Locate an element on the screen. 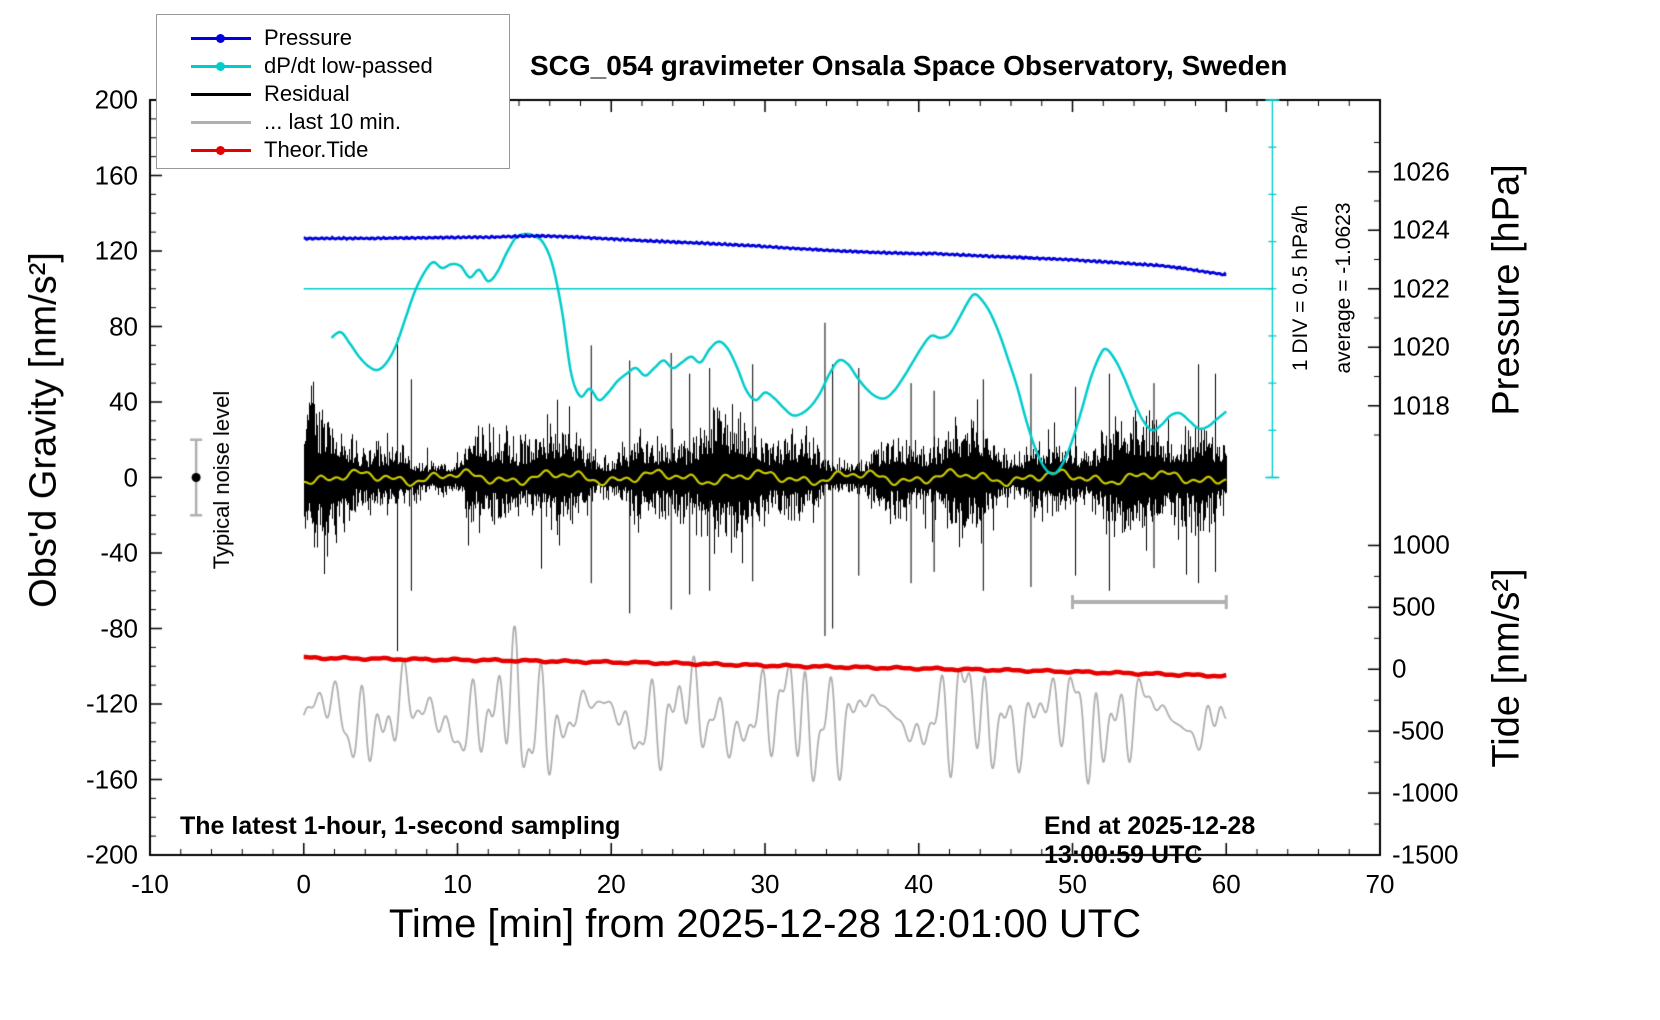 The width and height of the screenshot is (1660, 1020). last10-line-swatch is located at coordinates (221, 122).